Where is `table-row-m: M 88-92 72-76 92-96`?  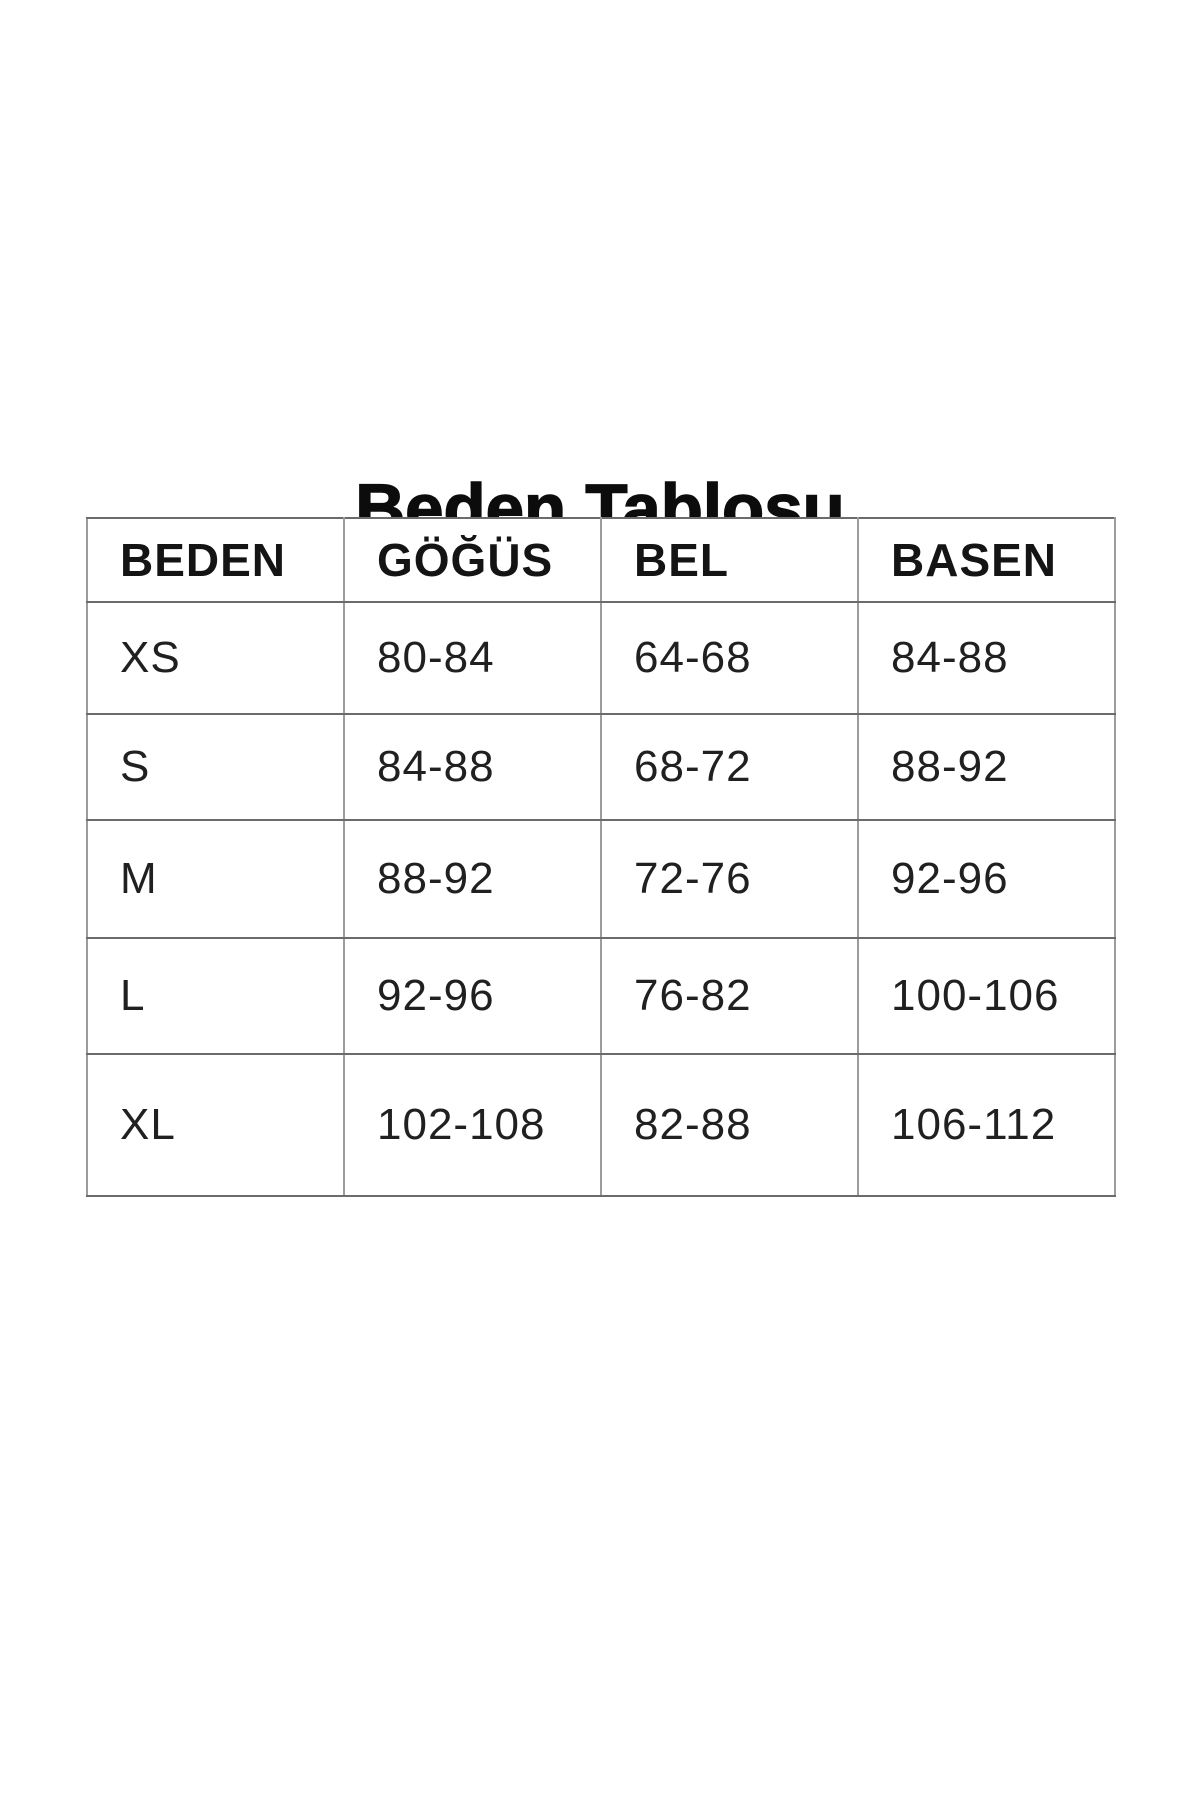
table-row-m: M 88-92 72-76 92-96 is located at coordinates (601, 879).